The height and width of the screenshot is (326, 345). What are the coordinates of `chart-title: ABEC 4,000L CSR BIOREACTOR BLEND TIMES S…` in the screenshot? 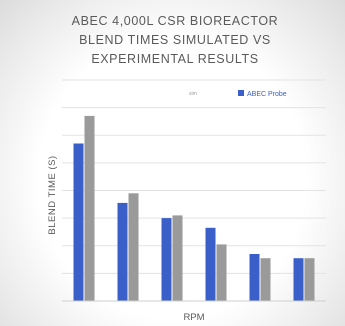 It's located at (175, 40).